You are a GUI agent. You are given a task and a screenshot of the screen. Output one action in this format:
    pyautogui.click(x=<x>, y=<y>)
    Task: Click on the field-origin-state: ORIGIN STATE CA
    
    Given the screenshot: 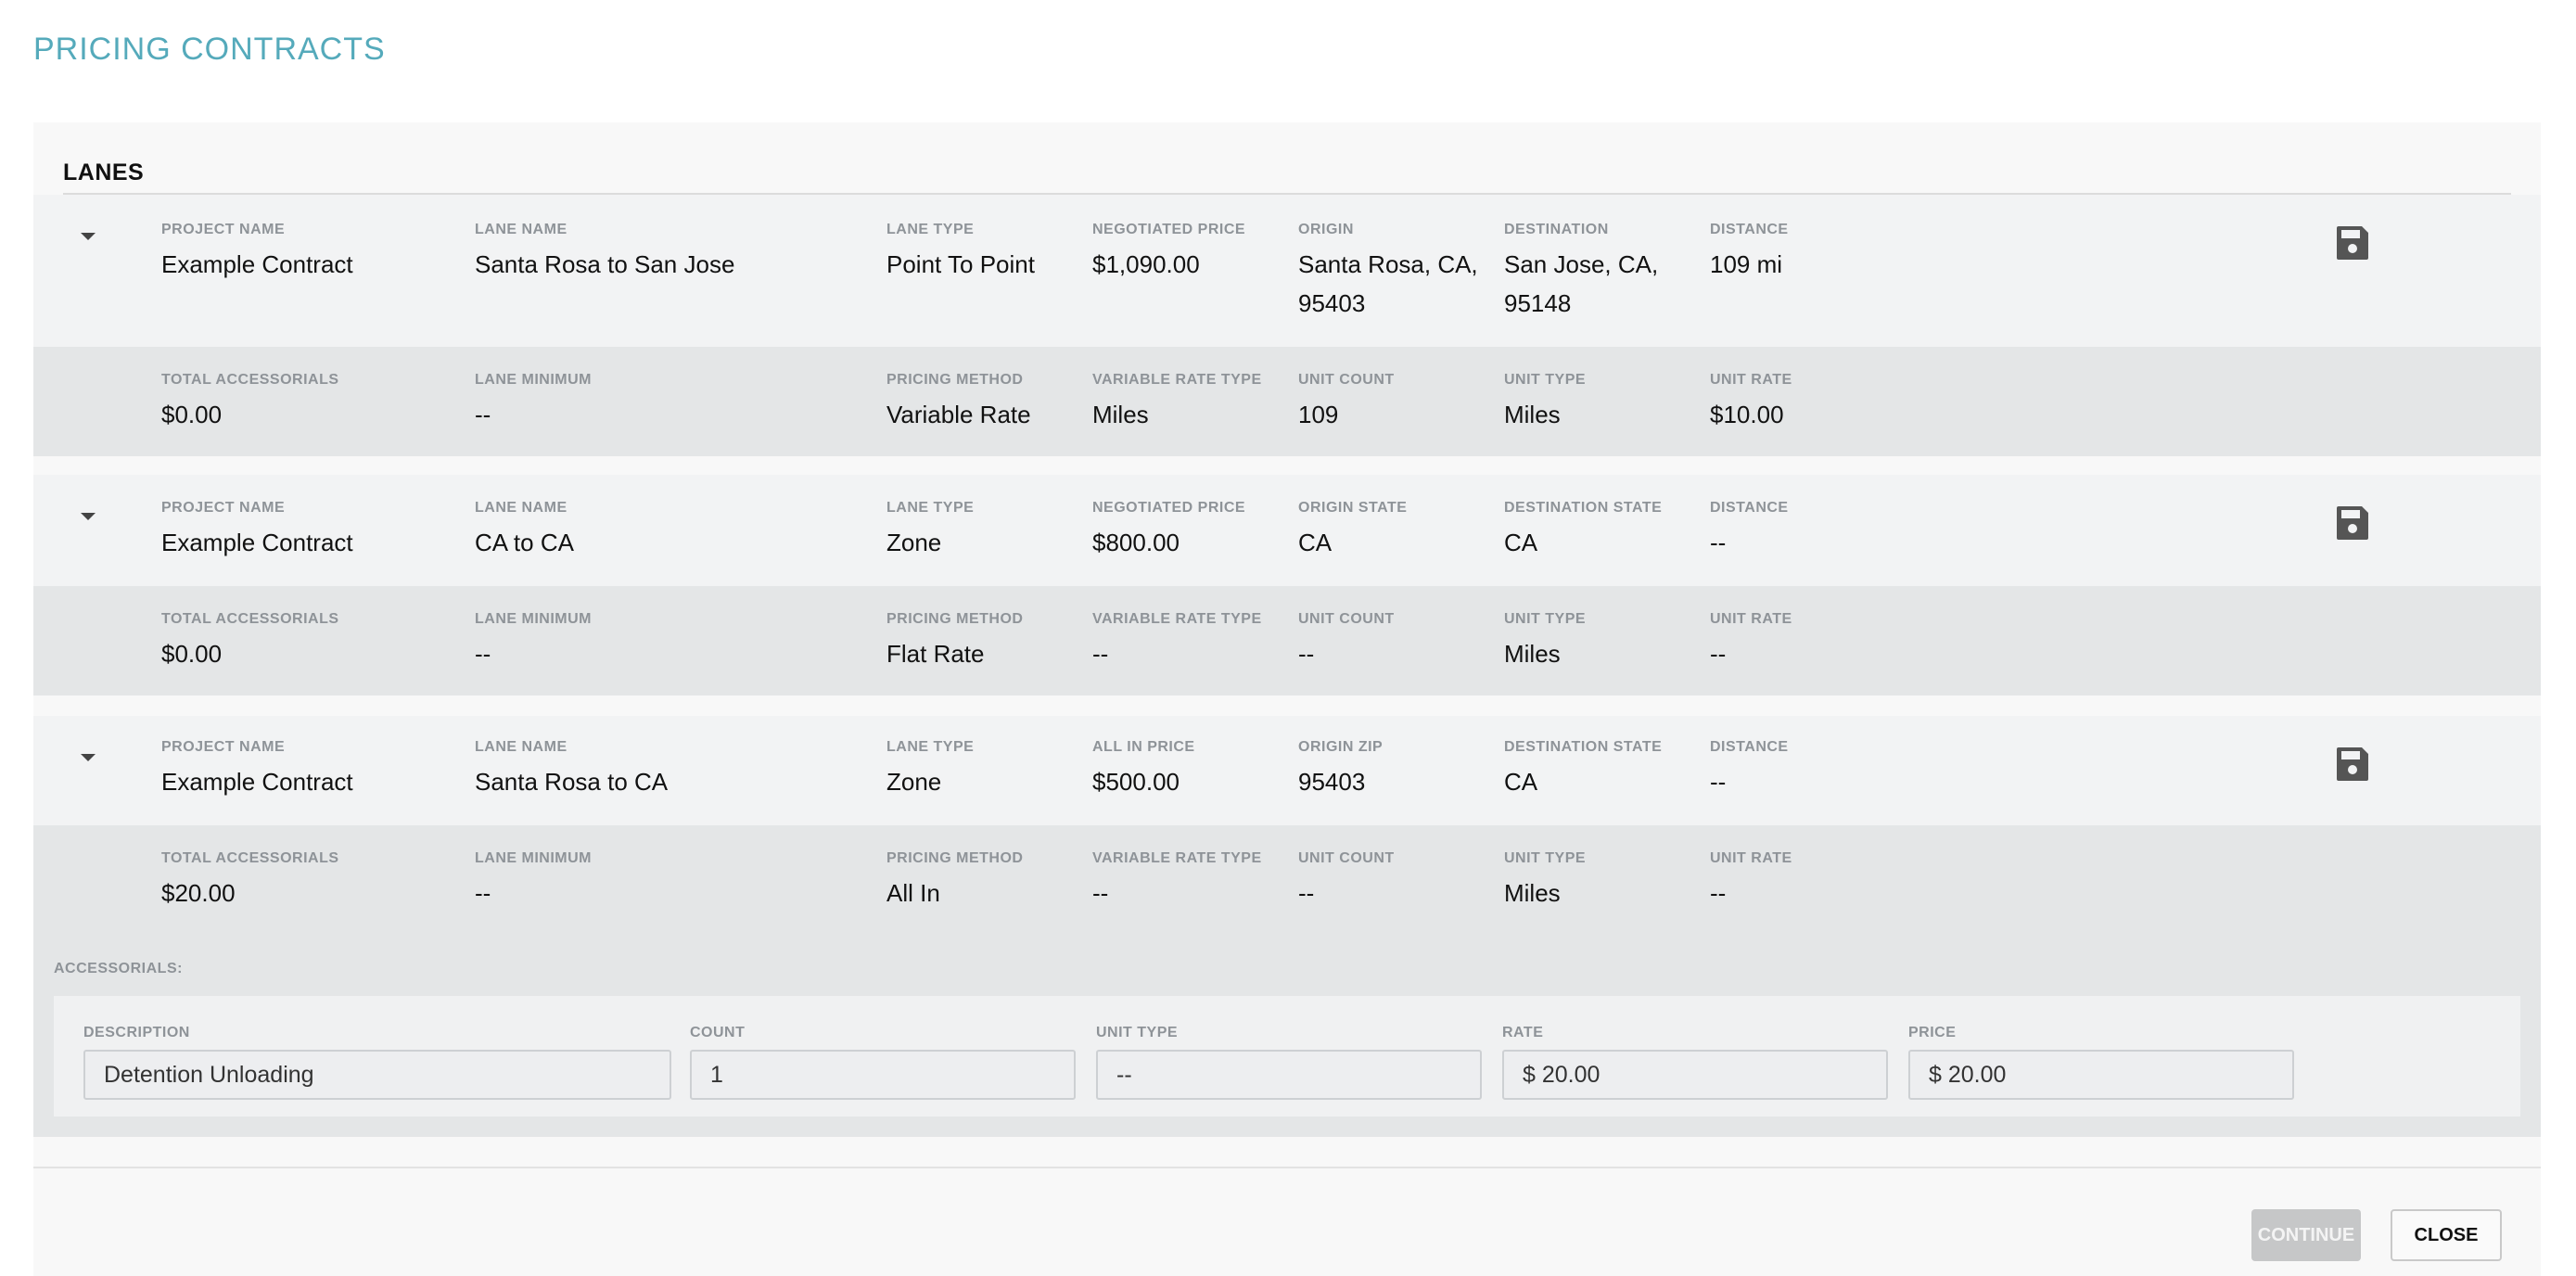 What is the action you would take?
    pyautogui.click(x=1352, y=530)
    